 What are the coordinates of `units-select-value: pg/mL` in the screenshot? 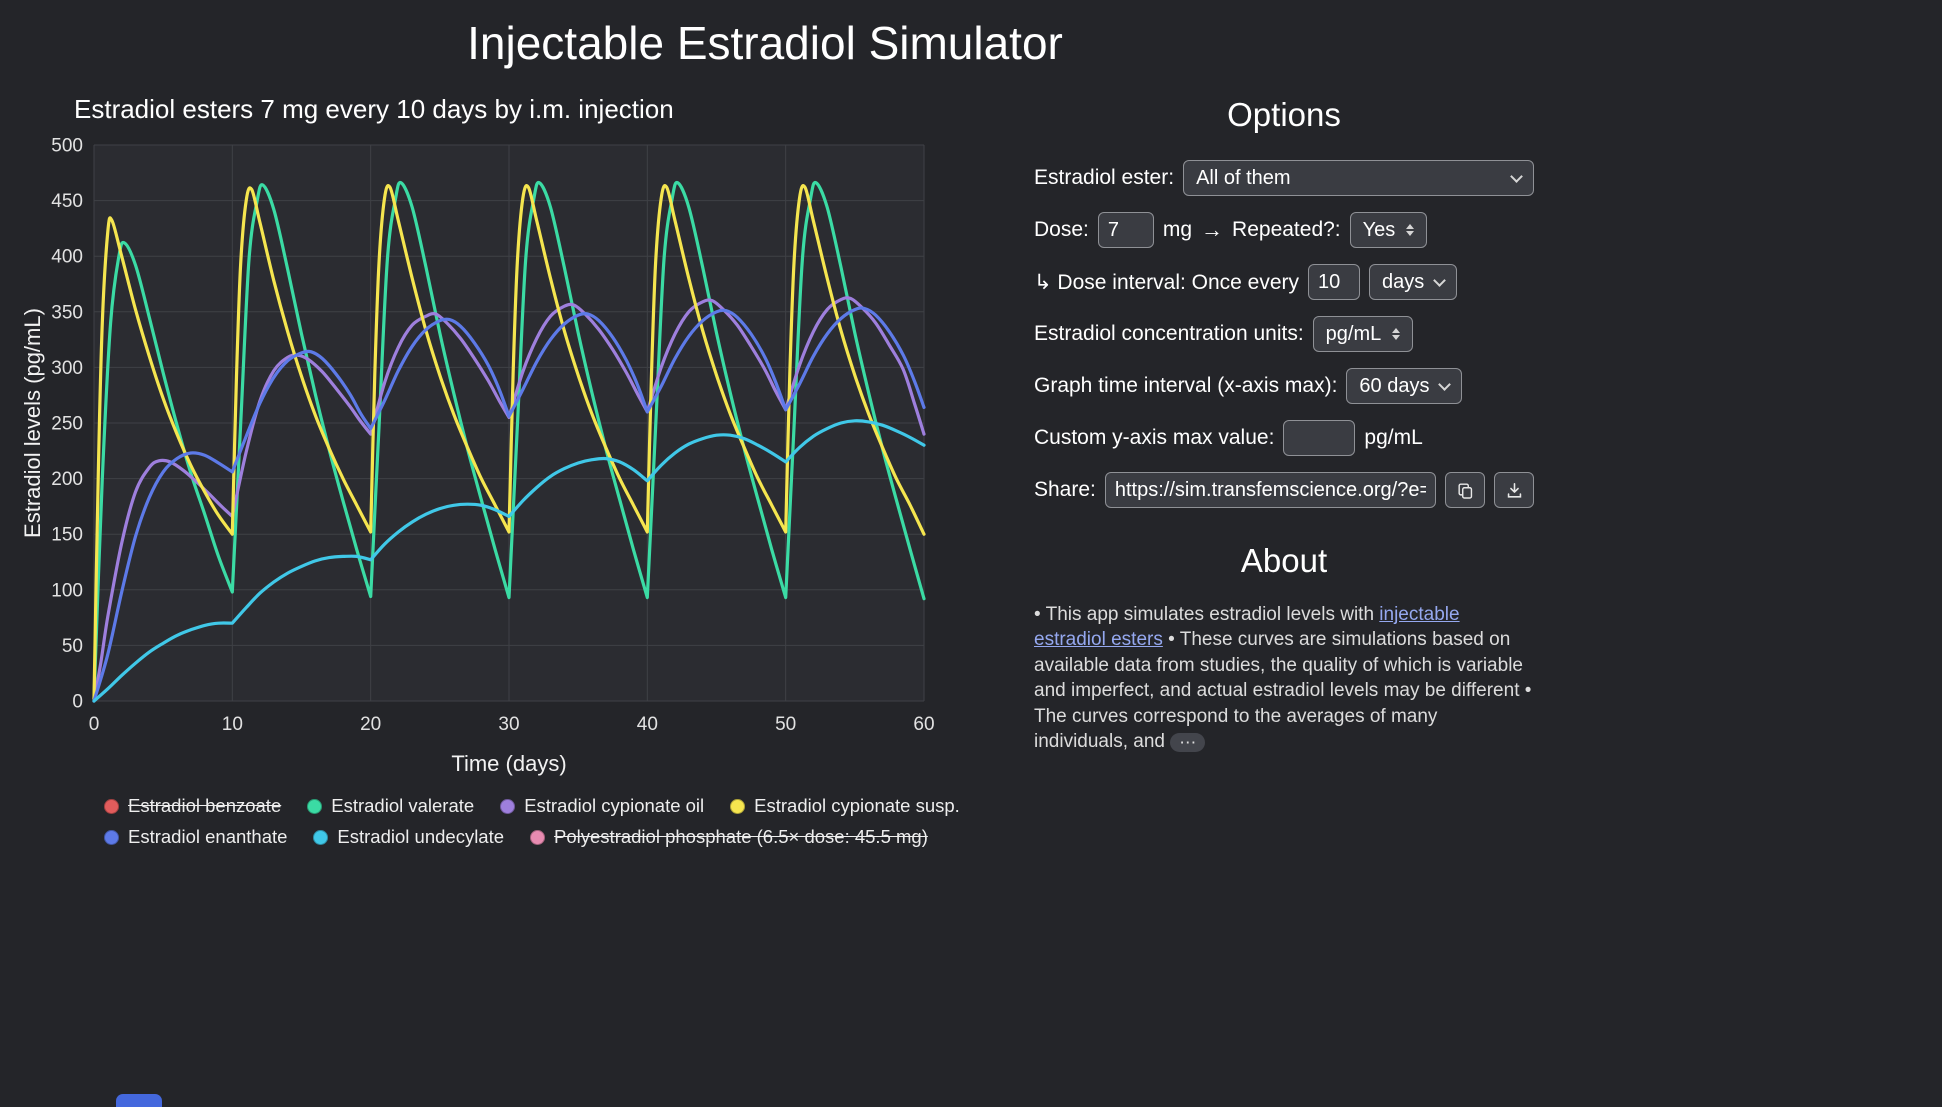 It's located at (1353, 333).